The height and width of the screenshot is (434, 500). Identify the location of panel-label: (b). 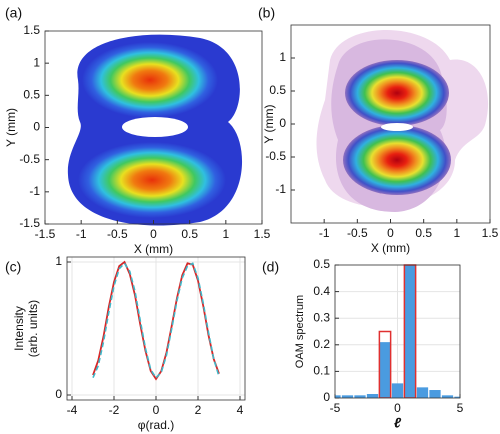
(266, 13).